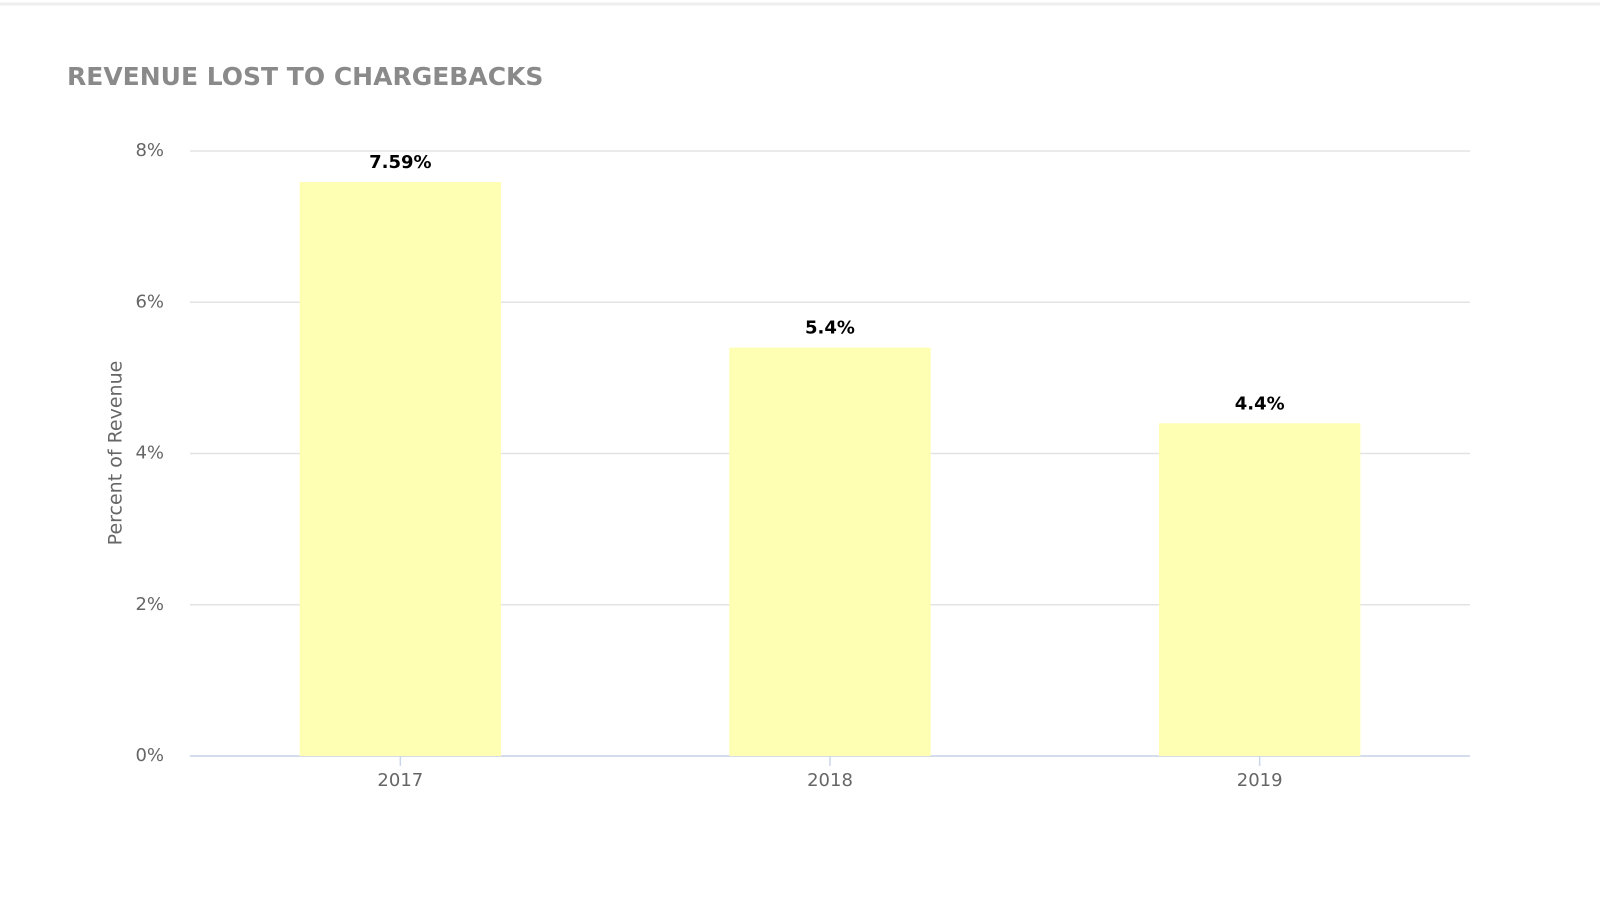 Image resolution: width=1600 pixels, height=918 pixels. What do you see at coordinates (400, 780) in the screenshot?
I see `x-tick-label: 2017` at bounding box center [400, 780].